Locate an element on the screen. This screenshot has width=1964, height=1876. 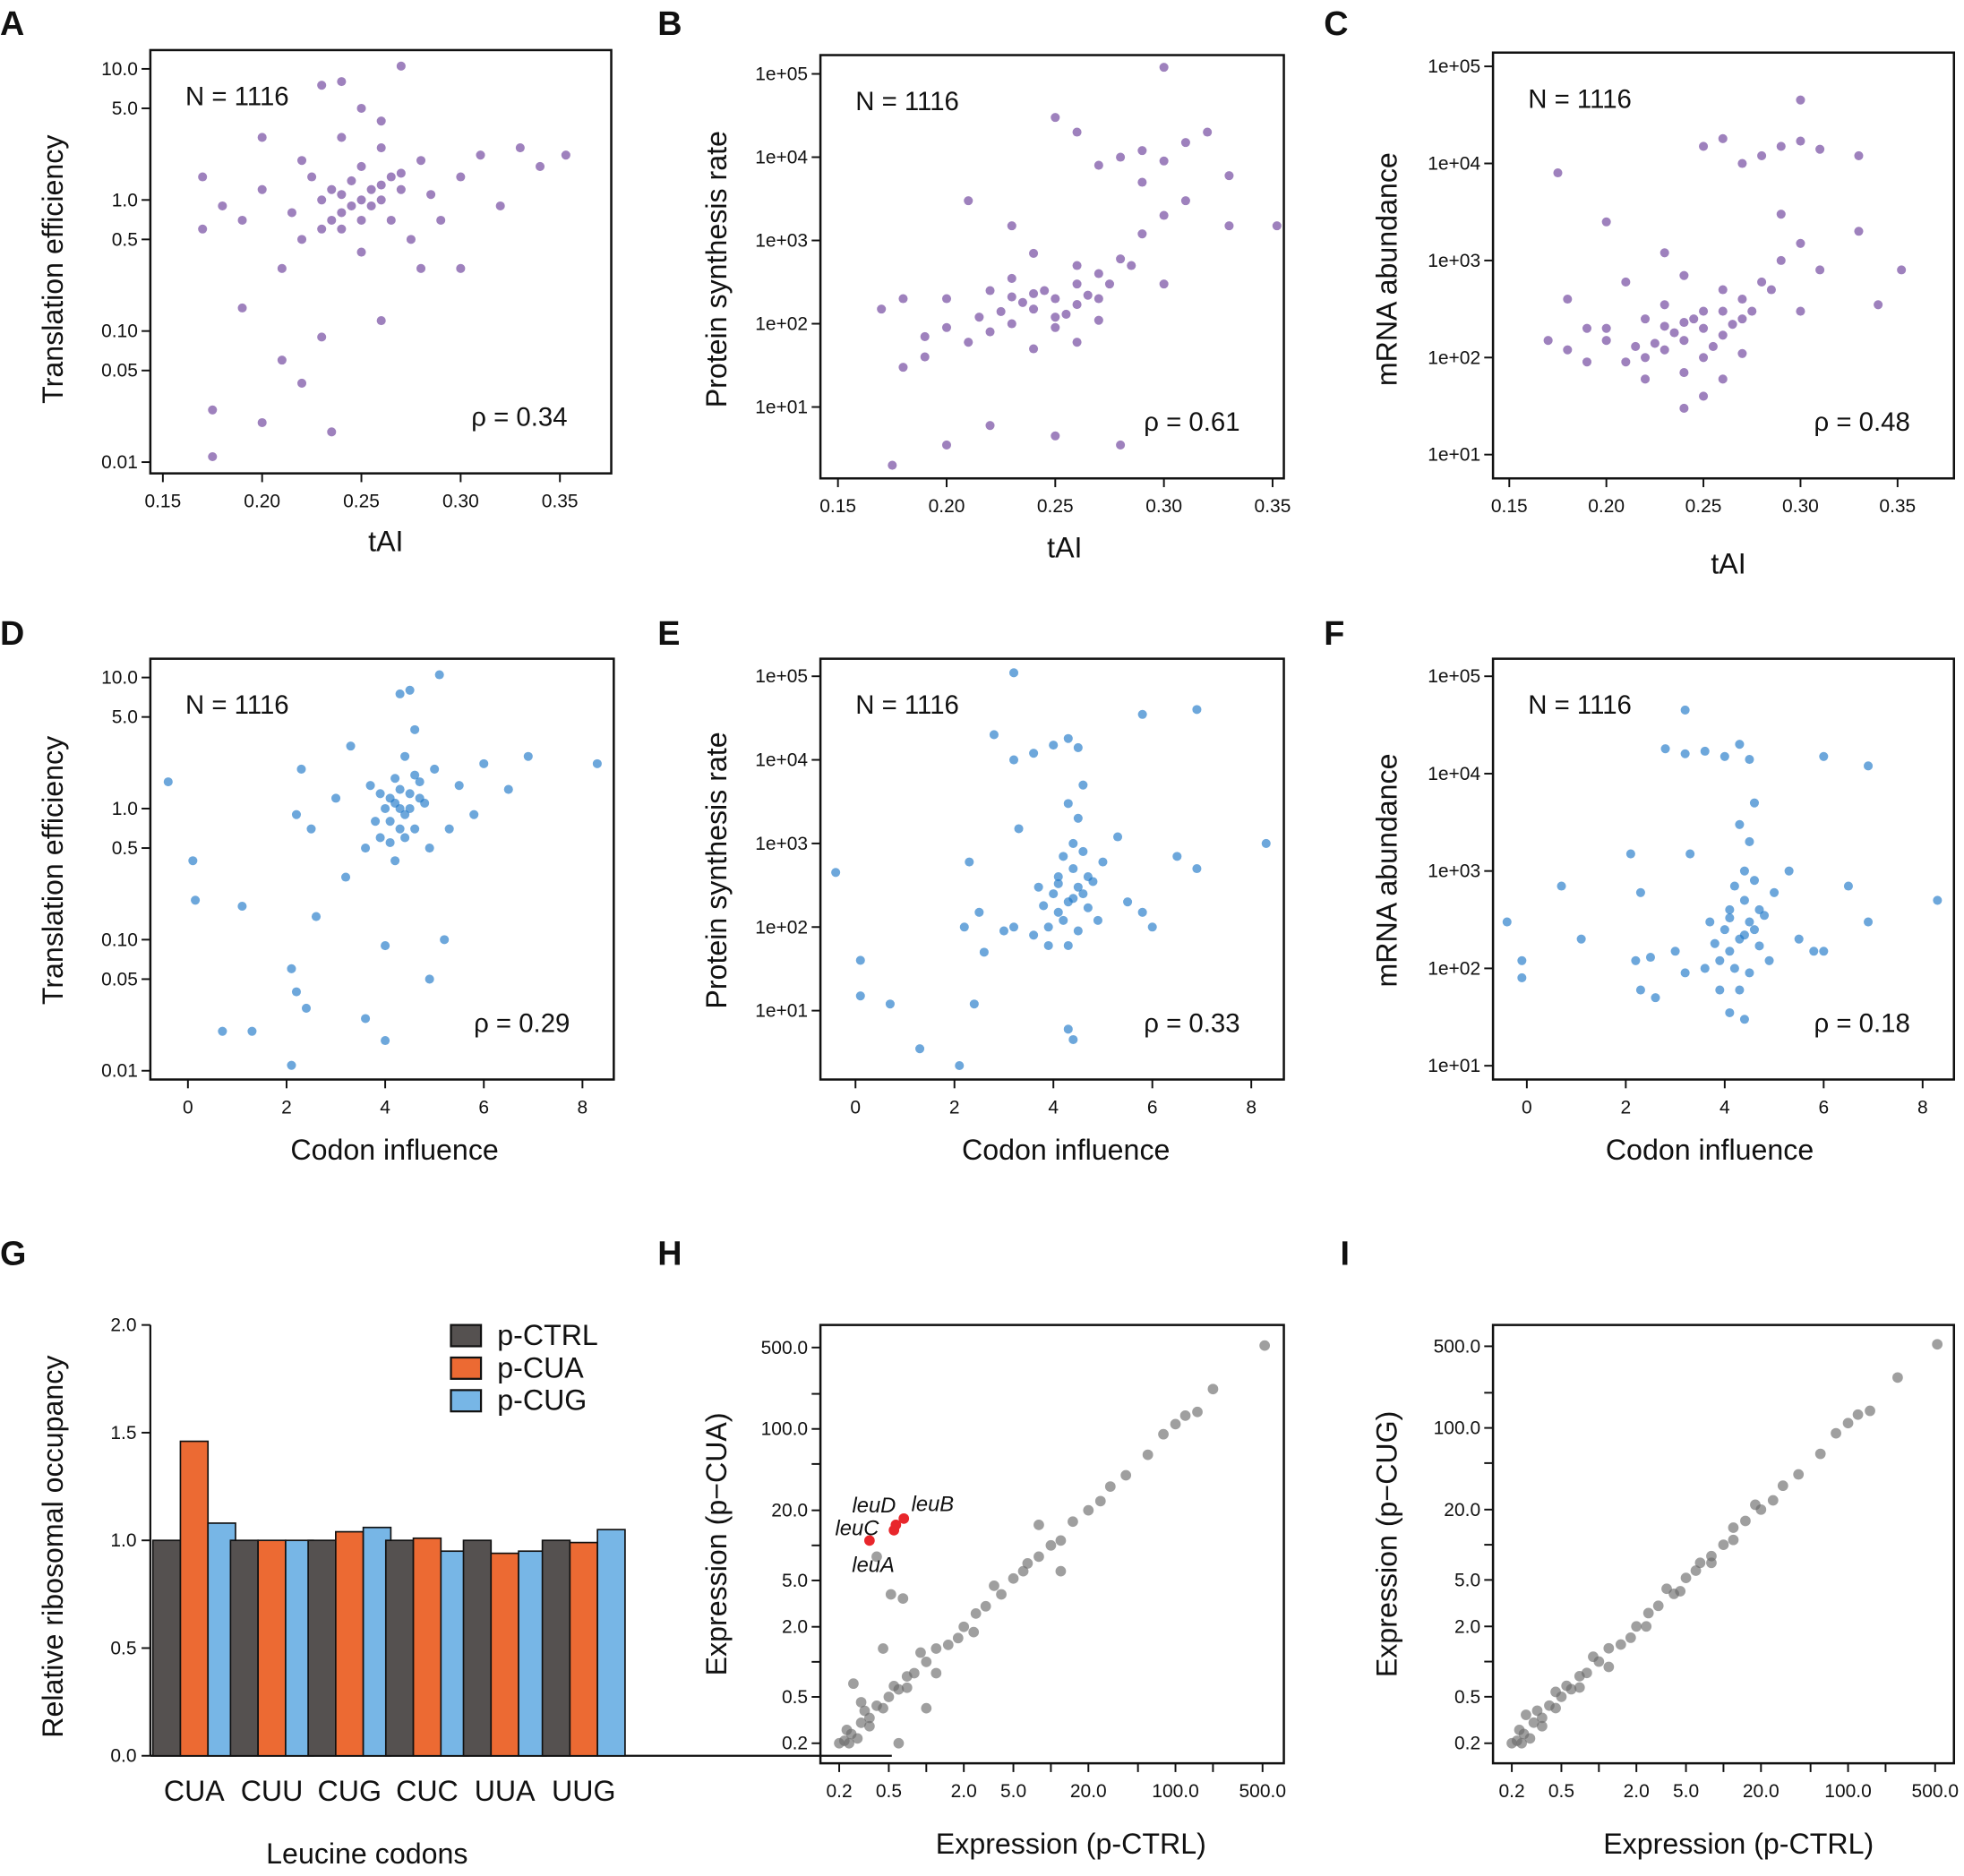
x-tick-label: CUG is located at coordinates (350, 1791).